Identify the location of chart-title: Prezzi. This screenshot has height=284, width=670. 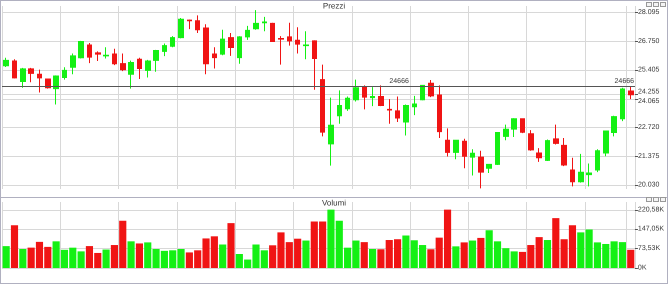
(334, 6).